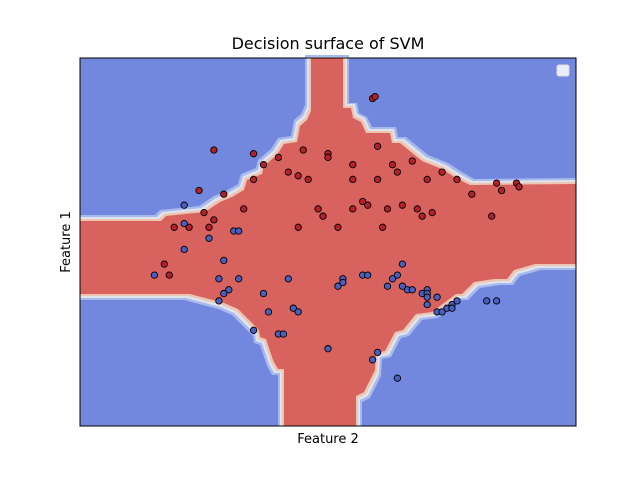  What do you see at coordinates (66, 242) in the screenshot?
I see `y-axis-label: Feature 1` at bounding box center [66, 242].